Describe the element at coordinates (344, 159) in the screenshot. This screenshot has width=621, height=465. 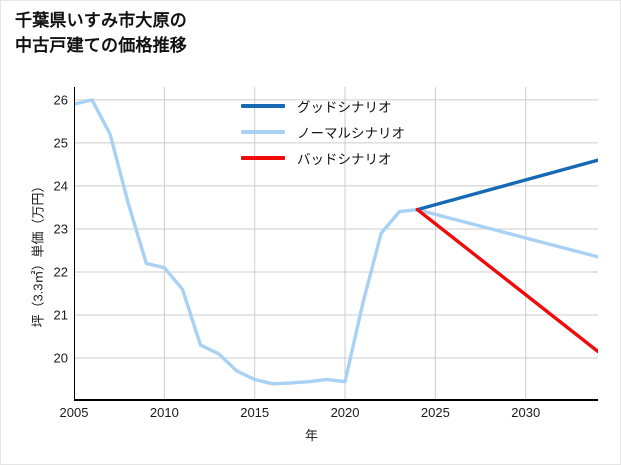
I see `legend-item-label: バッドシナリオ` at that location.